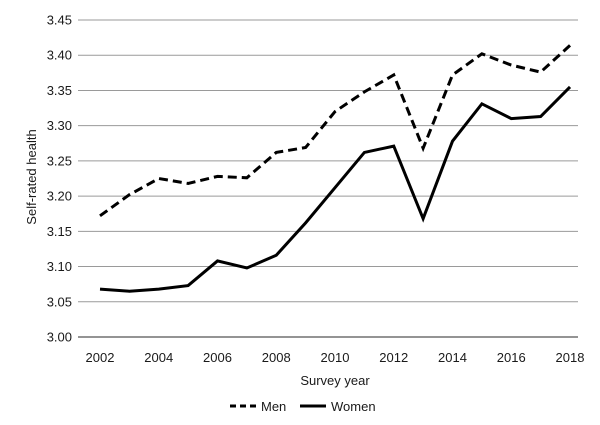 This screenshot has width=600, height=425. What do you see at coordinates (511, 357) in the screenshot?
I see `x-tick-label: 2016` at bounding box center [511, 357].